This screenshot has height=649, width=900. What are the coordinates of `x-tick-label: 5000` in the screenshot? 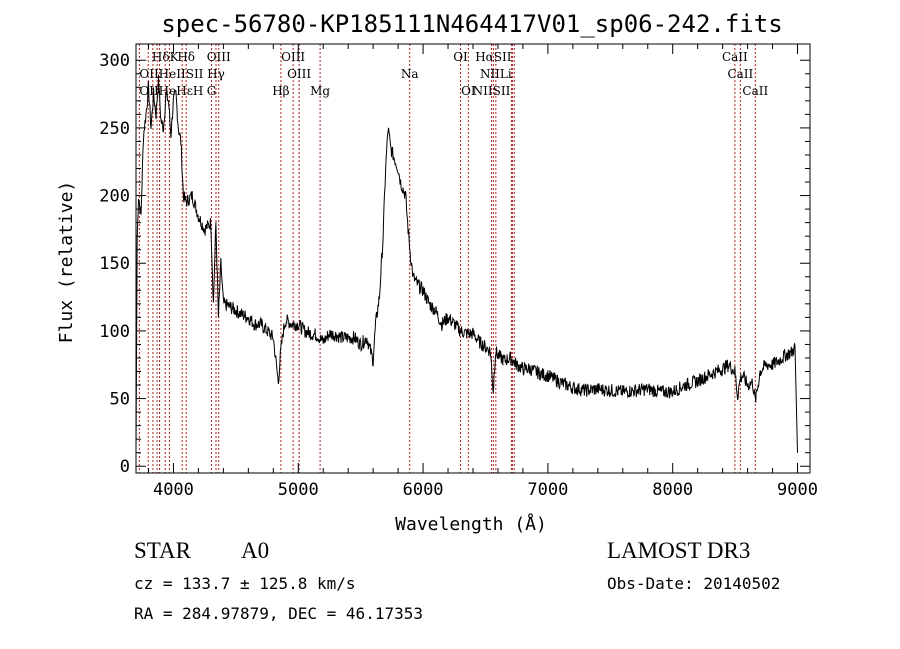 It's located at (298, 490).